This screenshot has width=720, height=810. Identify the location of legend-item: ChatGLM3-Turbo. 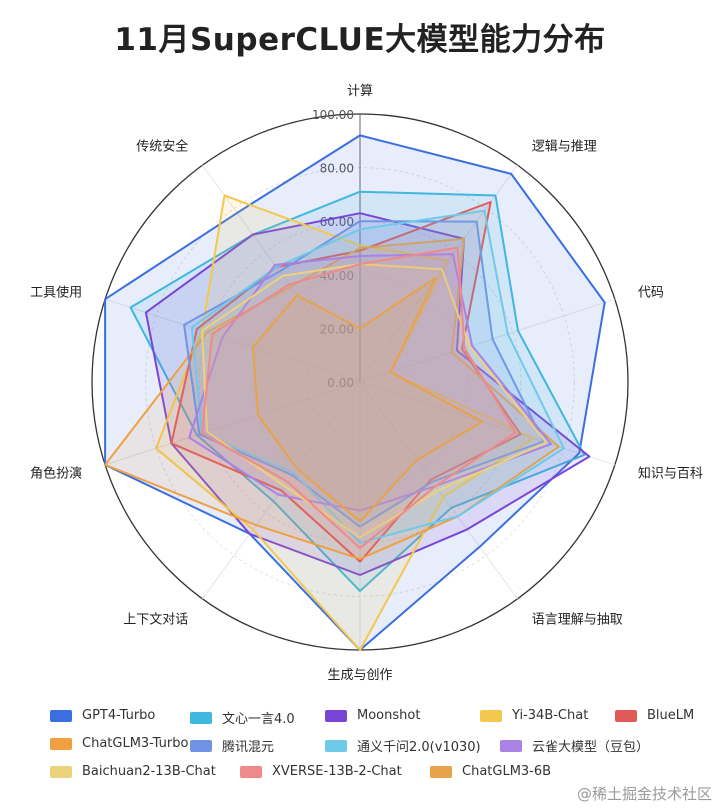
(119, 743).